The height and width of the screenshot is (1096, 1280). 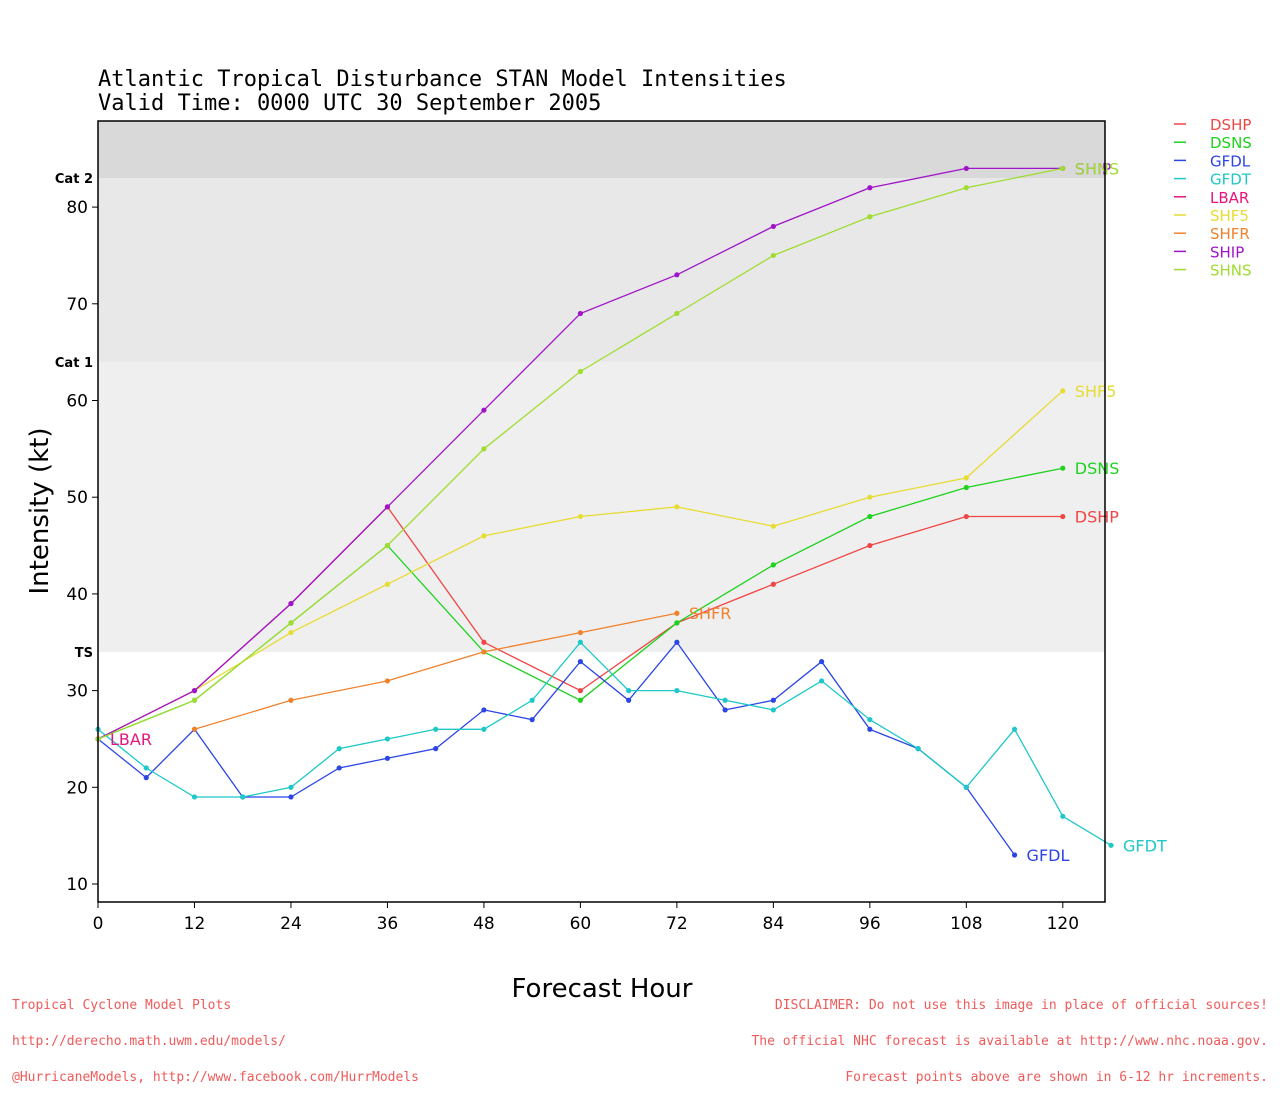 I want to click on legend-item-dshp: DSHP, so click(x=1212, y=125).